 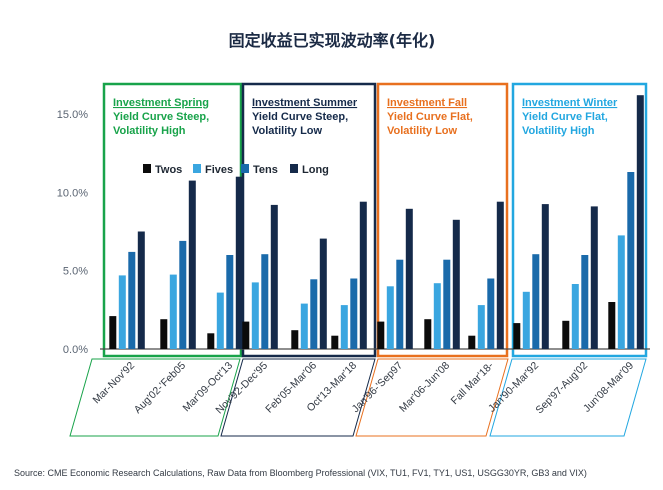 What do you see at coordinates (294, 168) in the screenshot?
I see `legend-swatch-long` at bounding box center [294, 168].